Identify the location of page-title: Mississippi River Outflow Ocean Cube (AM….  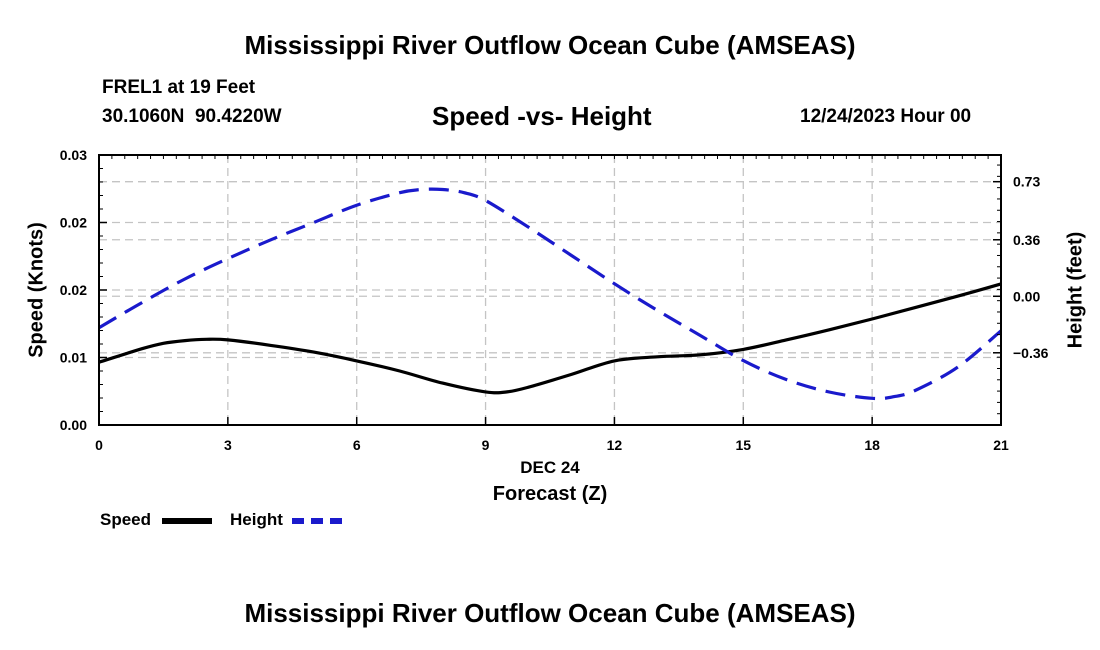
(550, 45).